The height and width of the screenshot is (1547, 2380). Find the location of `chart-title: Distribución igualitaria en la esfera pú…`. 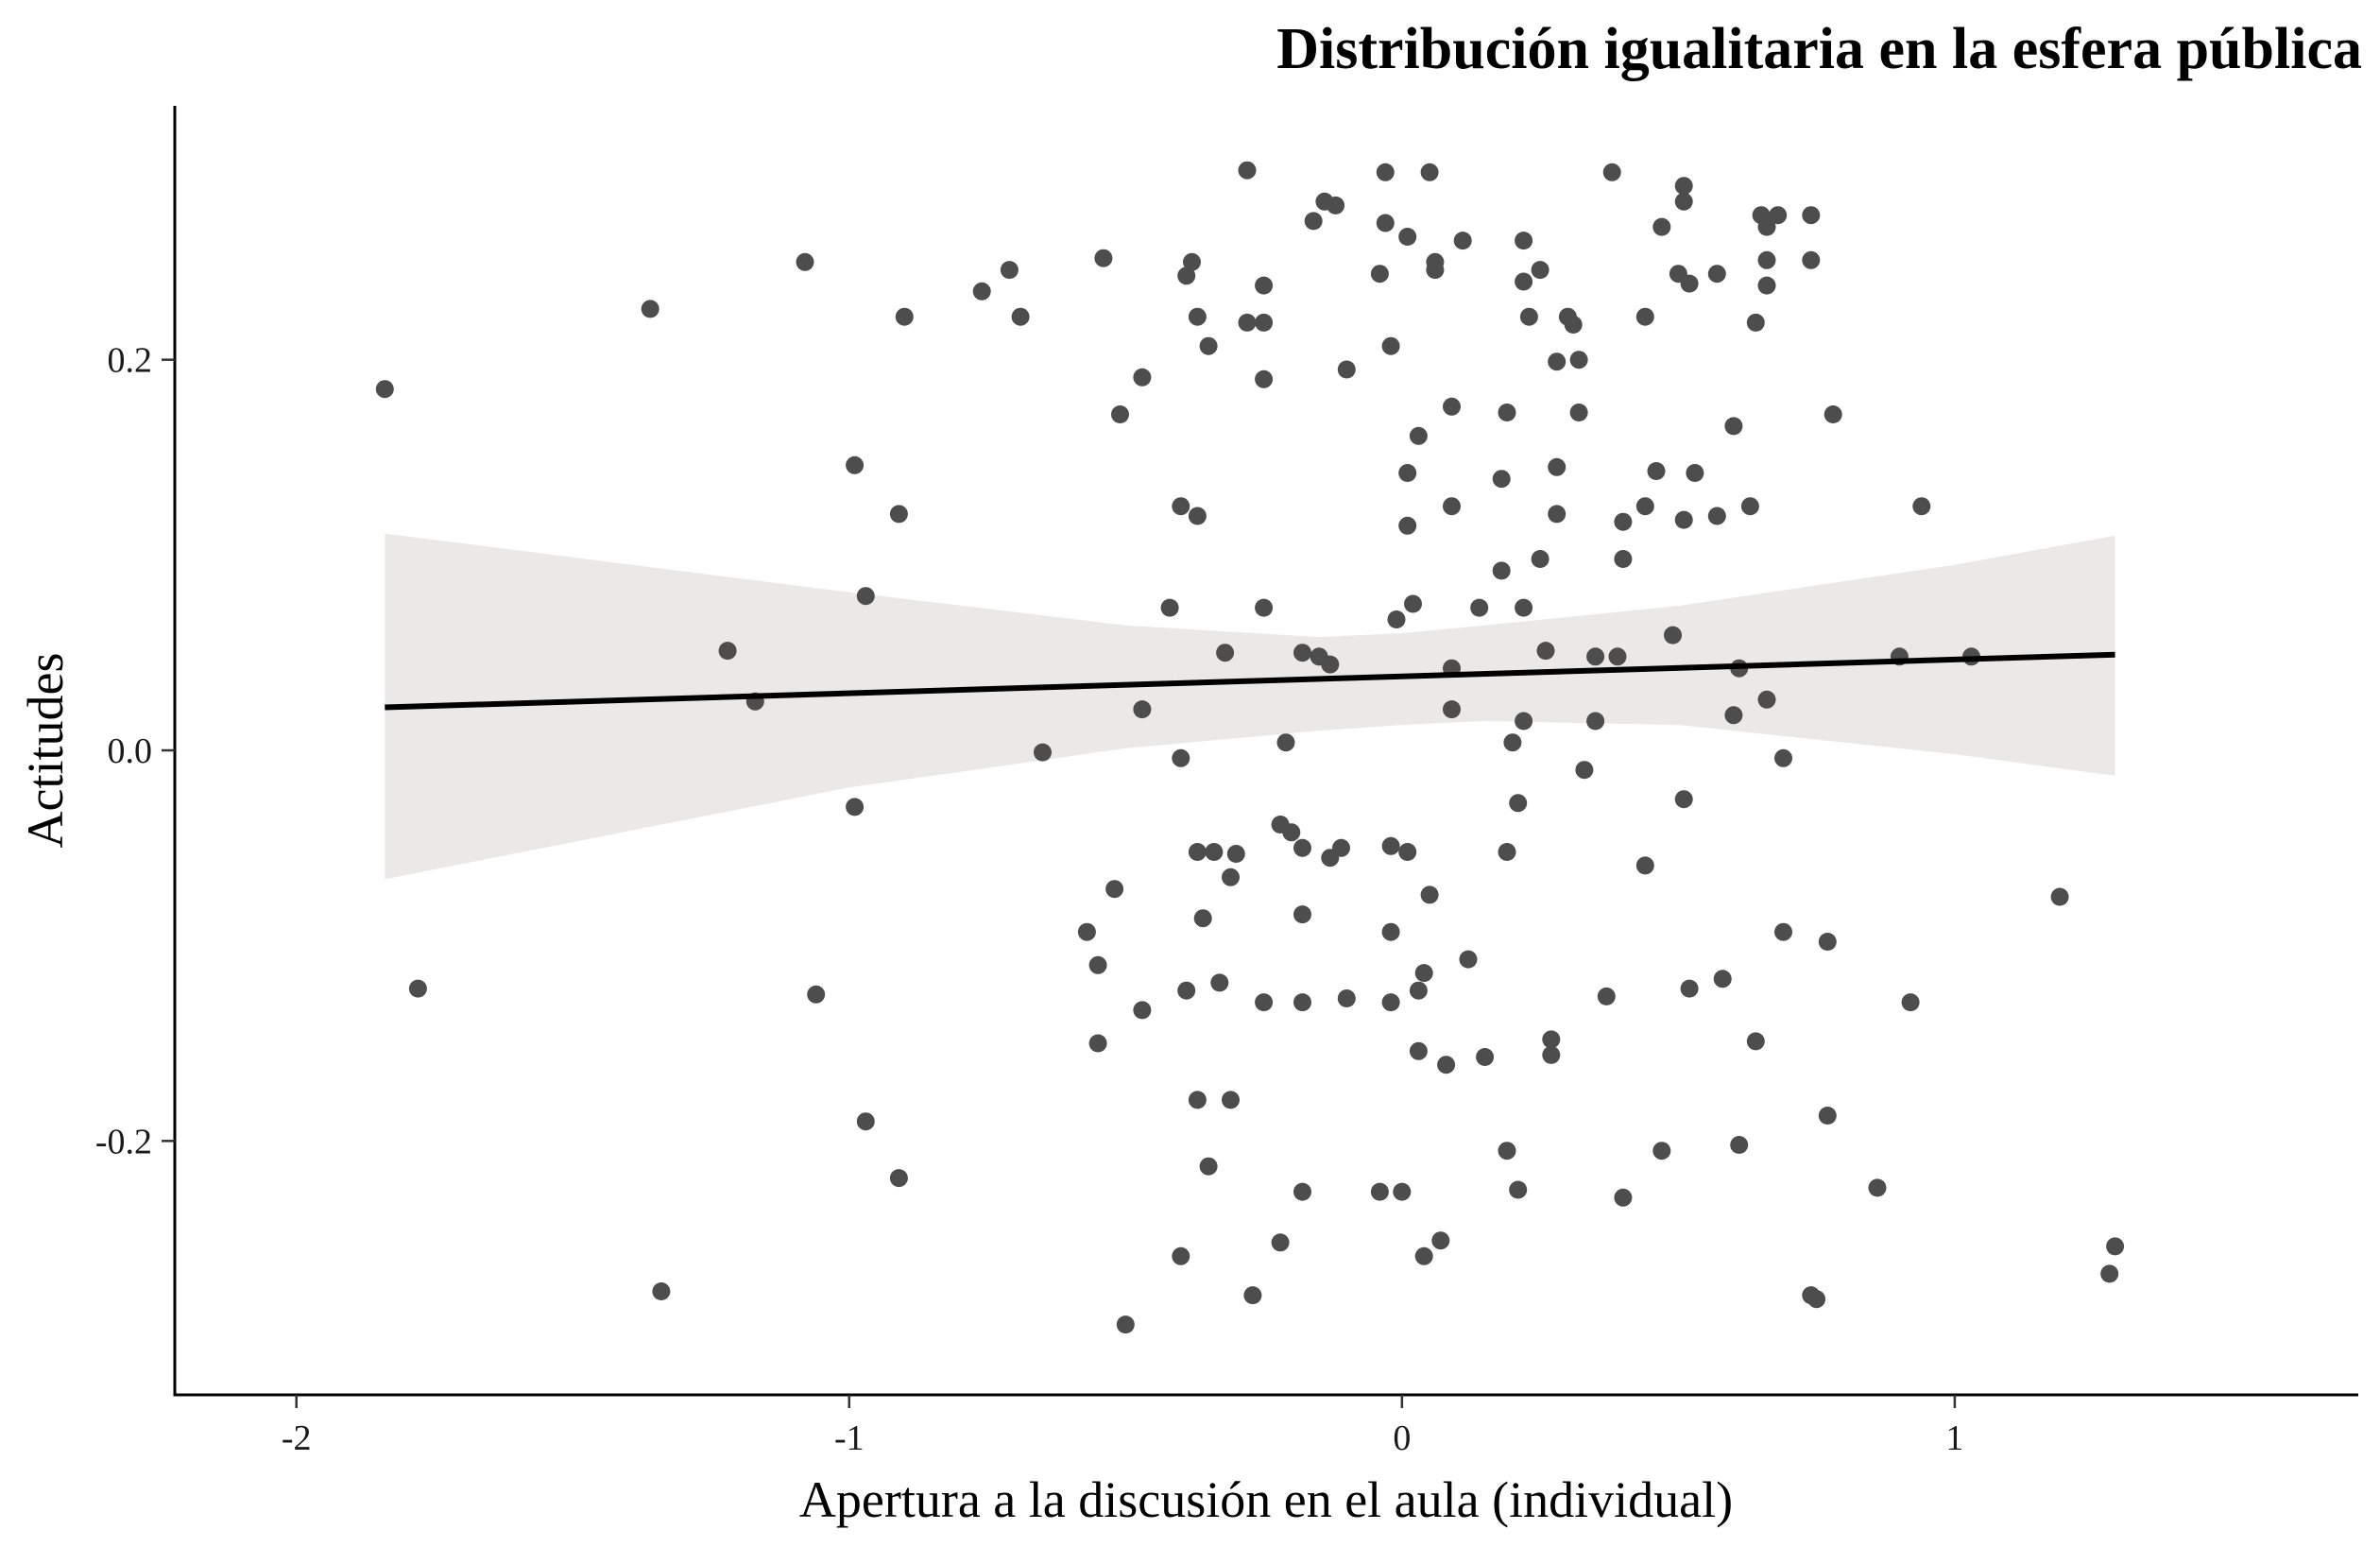

chart-title: Distribución igualitaria en la esfera pú… is located at coordinates (1819, 49).